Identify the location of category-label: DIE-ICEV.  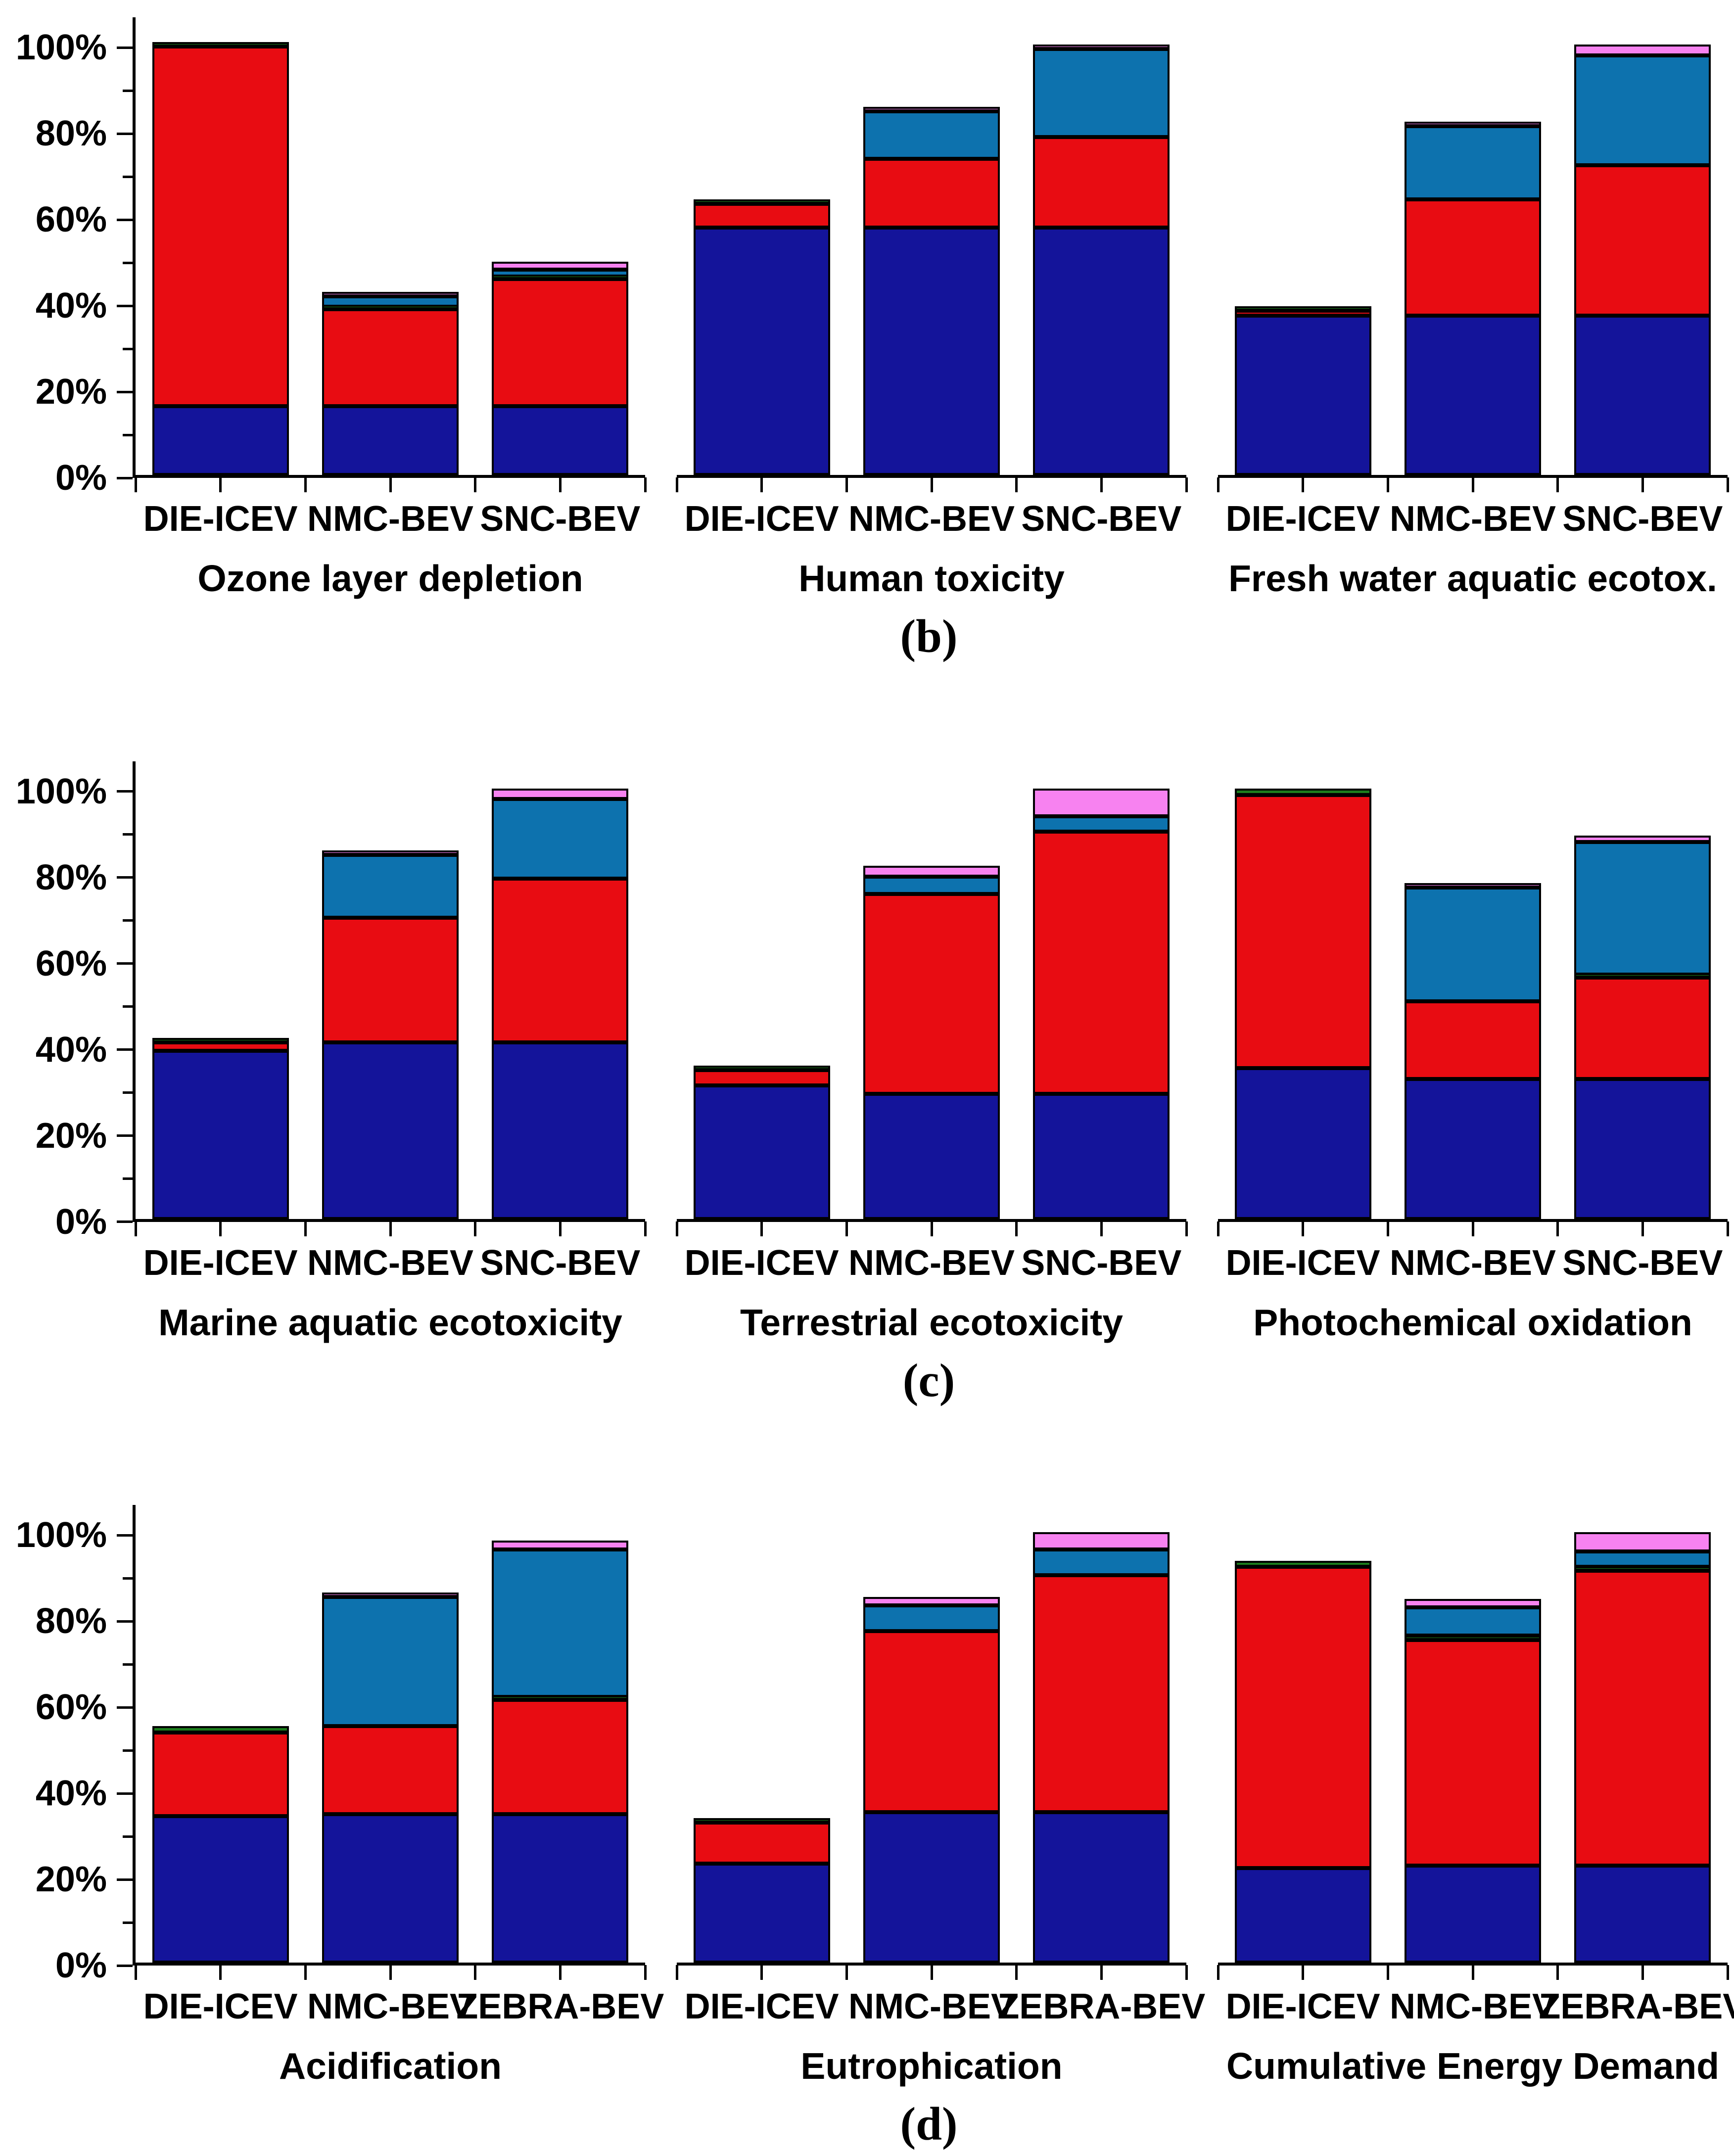
(220, 519).